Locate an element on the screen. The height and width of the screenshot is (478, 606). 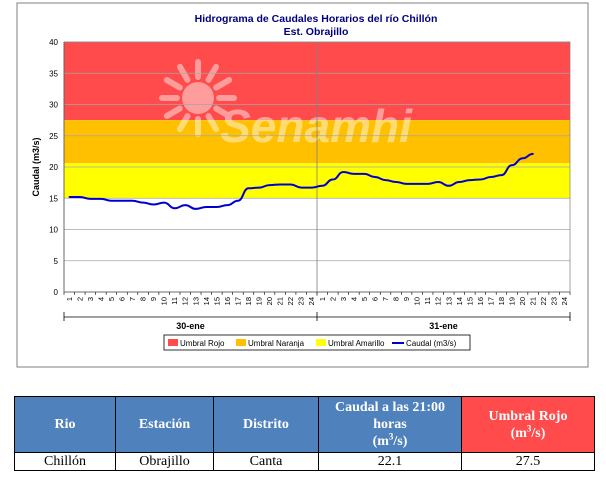
y-tick-label: 20 is located at coordinates (53, 167).